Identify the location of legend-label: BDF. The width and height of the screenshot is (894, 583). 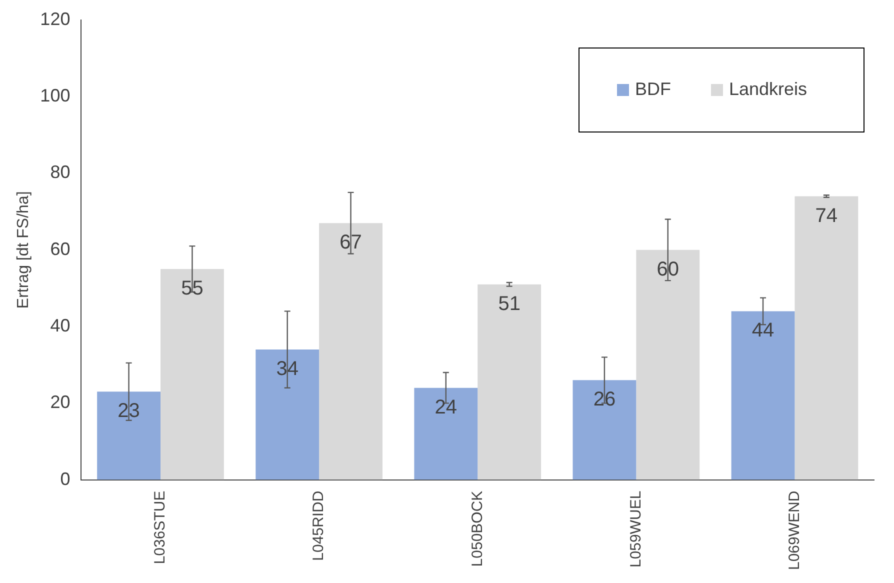
(653, 88).